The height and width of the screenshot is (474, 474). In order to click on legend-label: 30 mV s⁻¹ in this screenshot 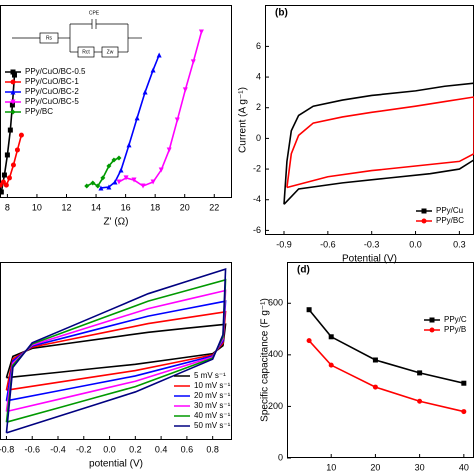, I will do `click(212, 405)`.